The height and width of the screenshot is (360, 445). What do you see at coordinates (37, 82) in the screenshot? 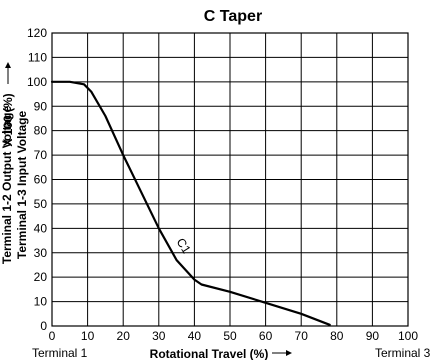
I see `y-tick-label: 100` at bounding box center [37, 82].